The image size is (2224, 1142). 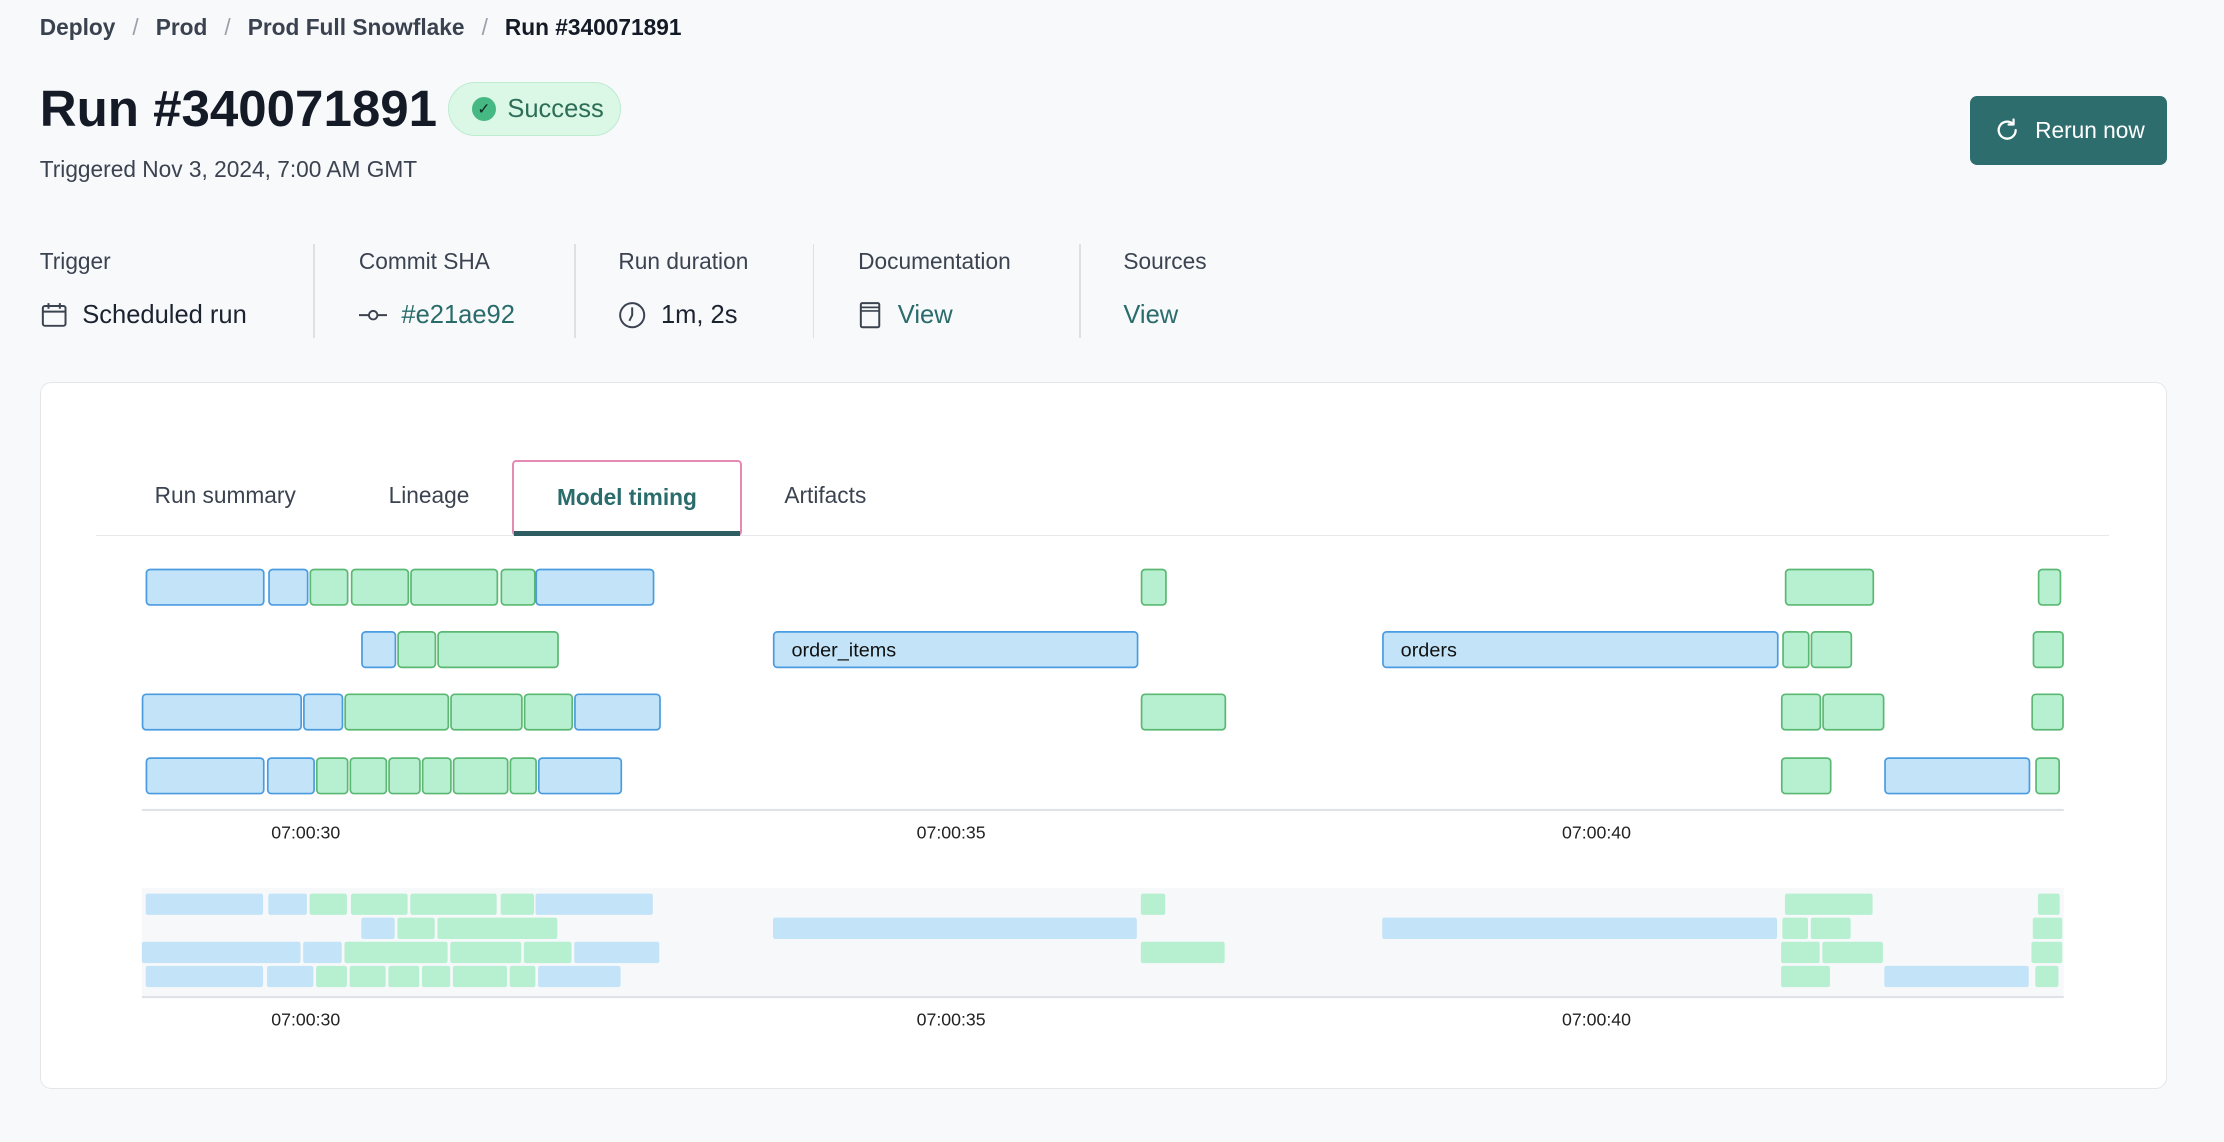 What do you see at coordinates (870, 315) in the screenshot?
I see `book-icon` at bounding box center [870, 315].